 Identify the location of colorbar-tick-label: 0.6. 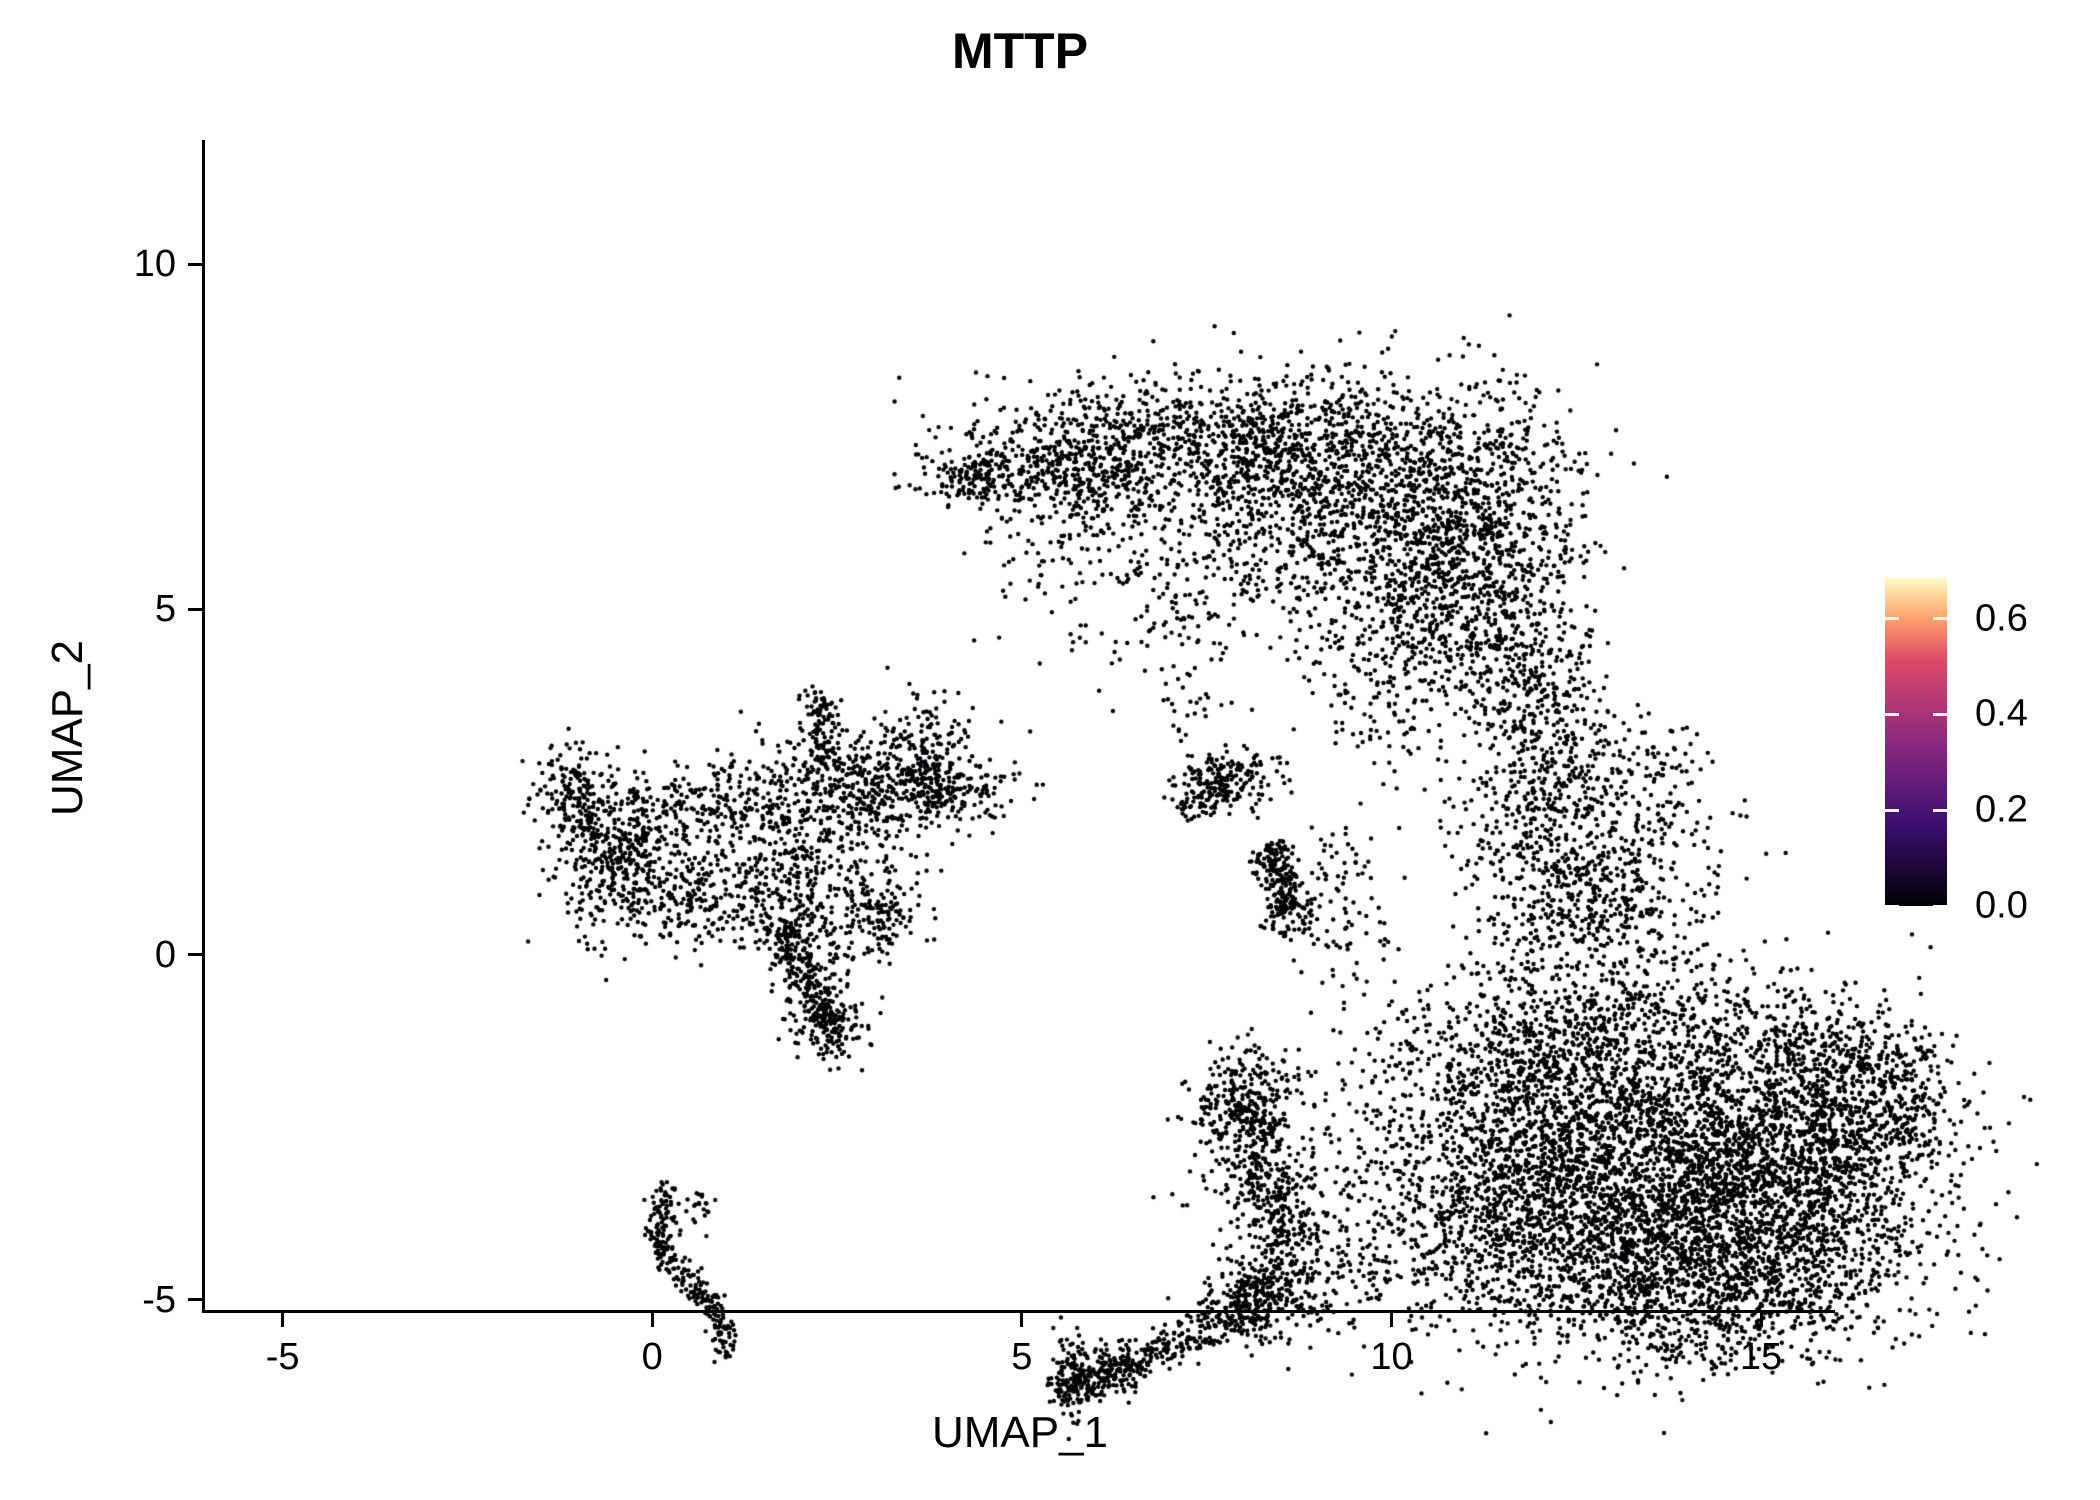
(2001, 618).